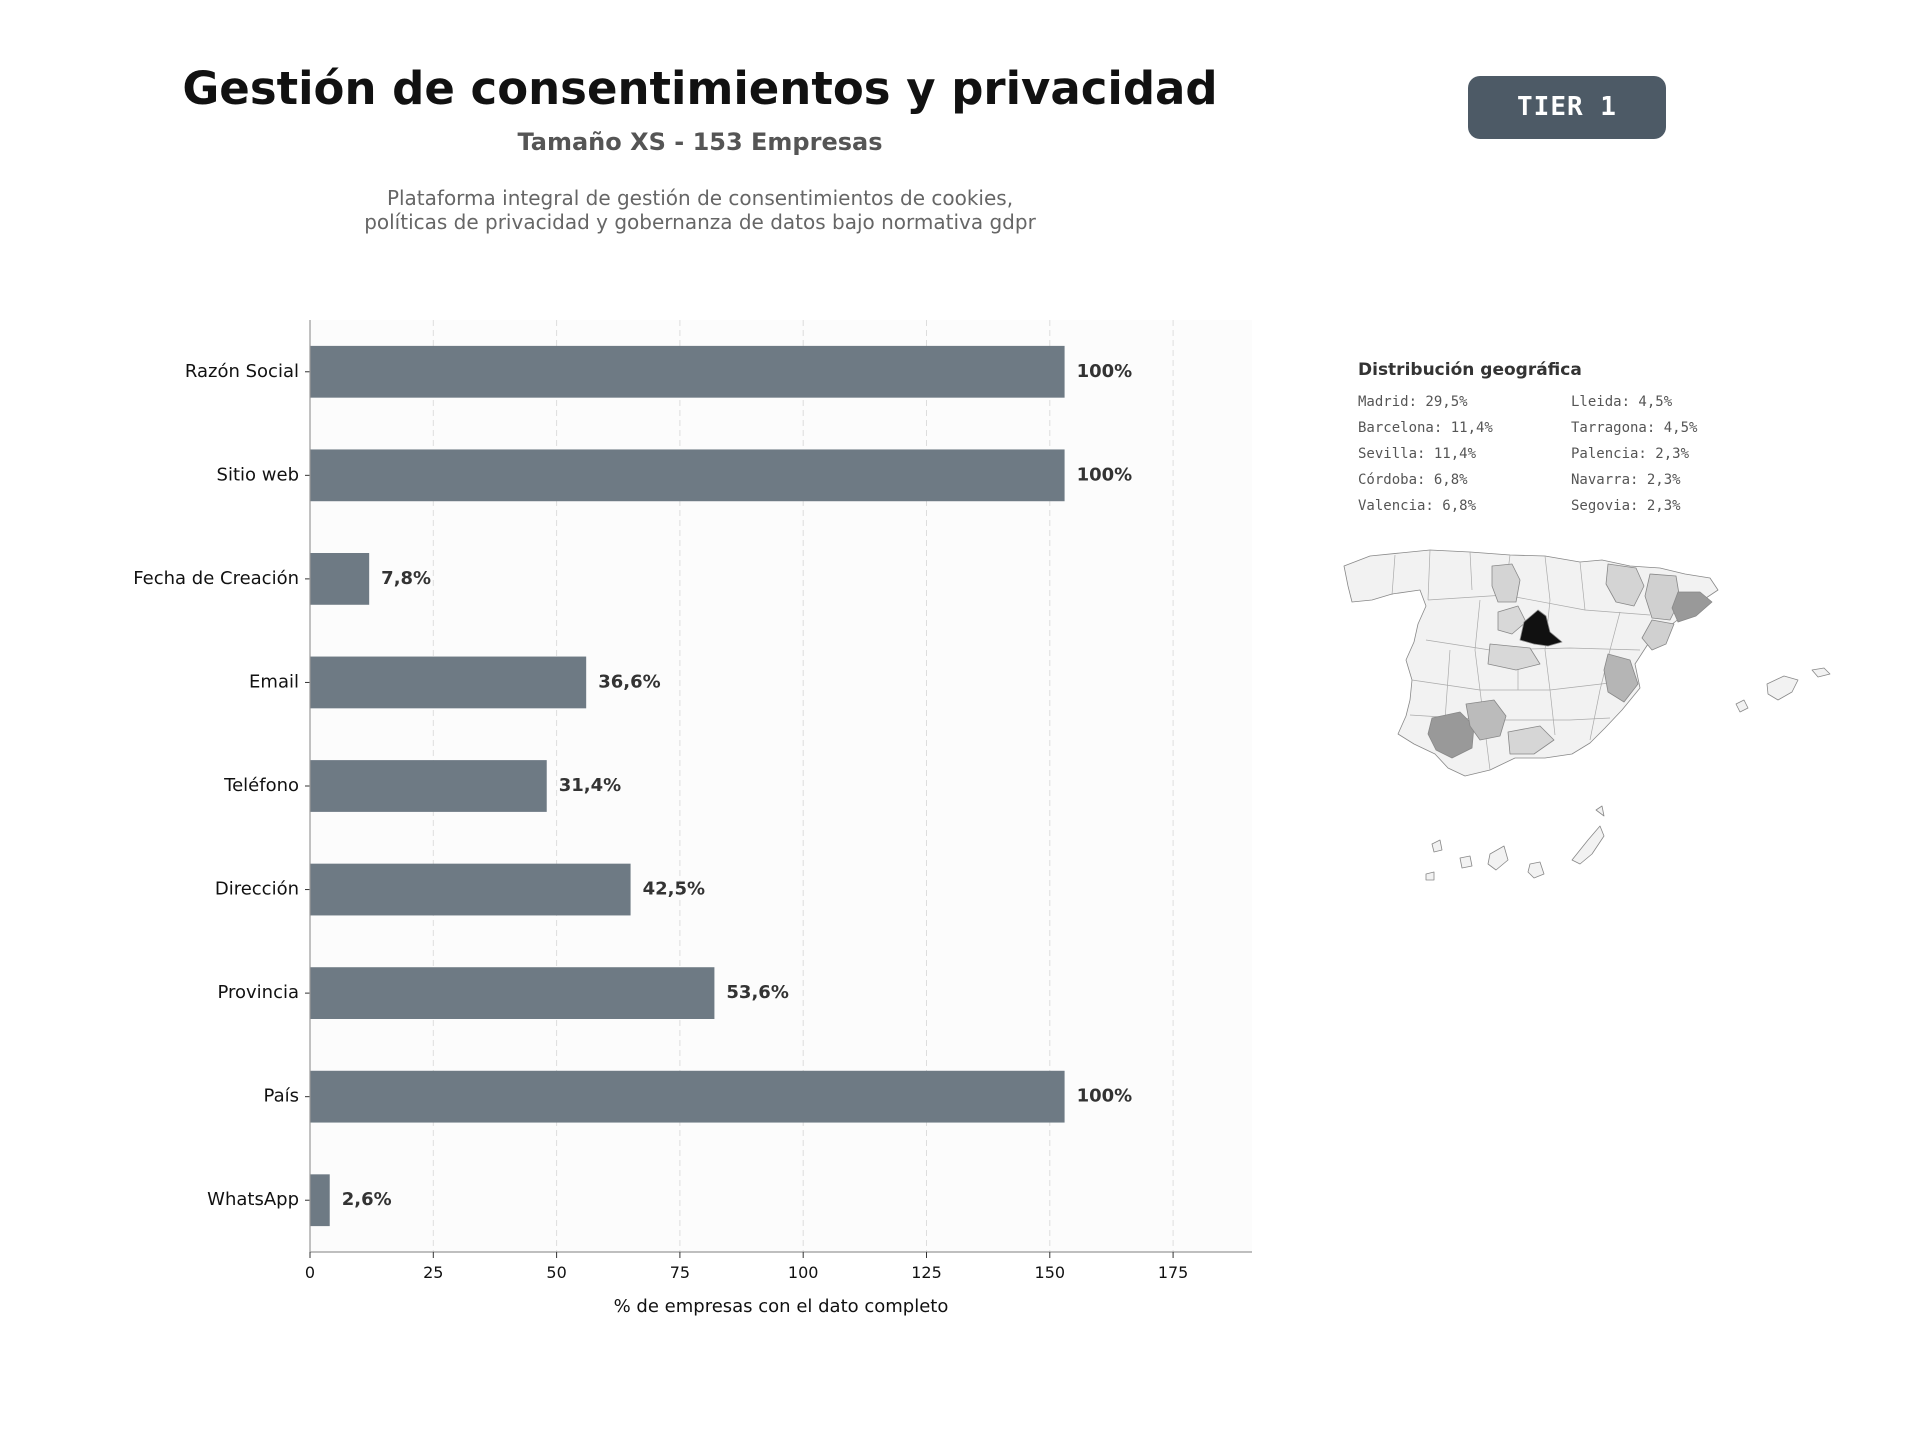 The image size is (1920, 1440). What do you see at coordinates (258, 474) in the screenshot?
I see `category-label-1: Sitio web` at bounding box center [258, 474].